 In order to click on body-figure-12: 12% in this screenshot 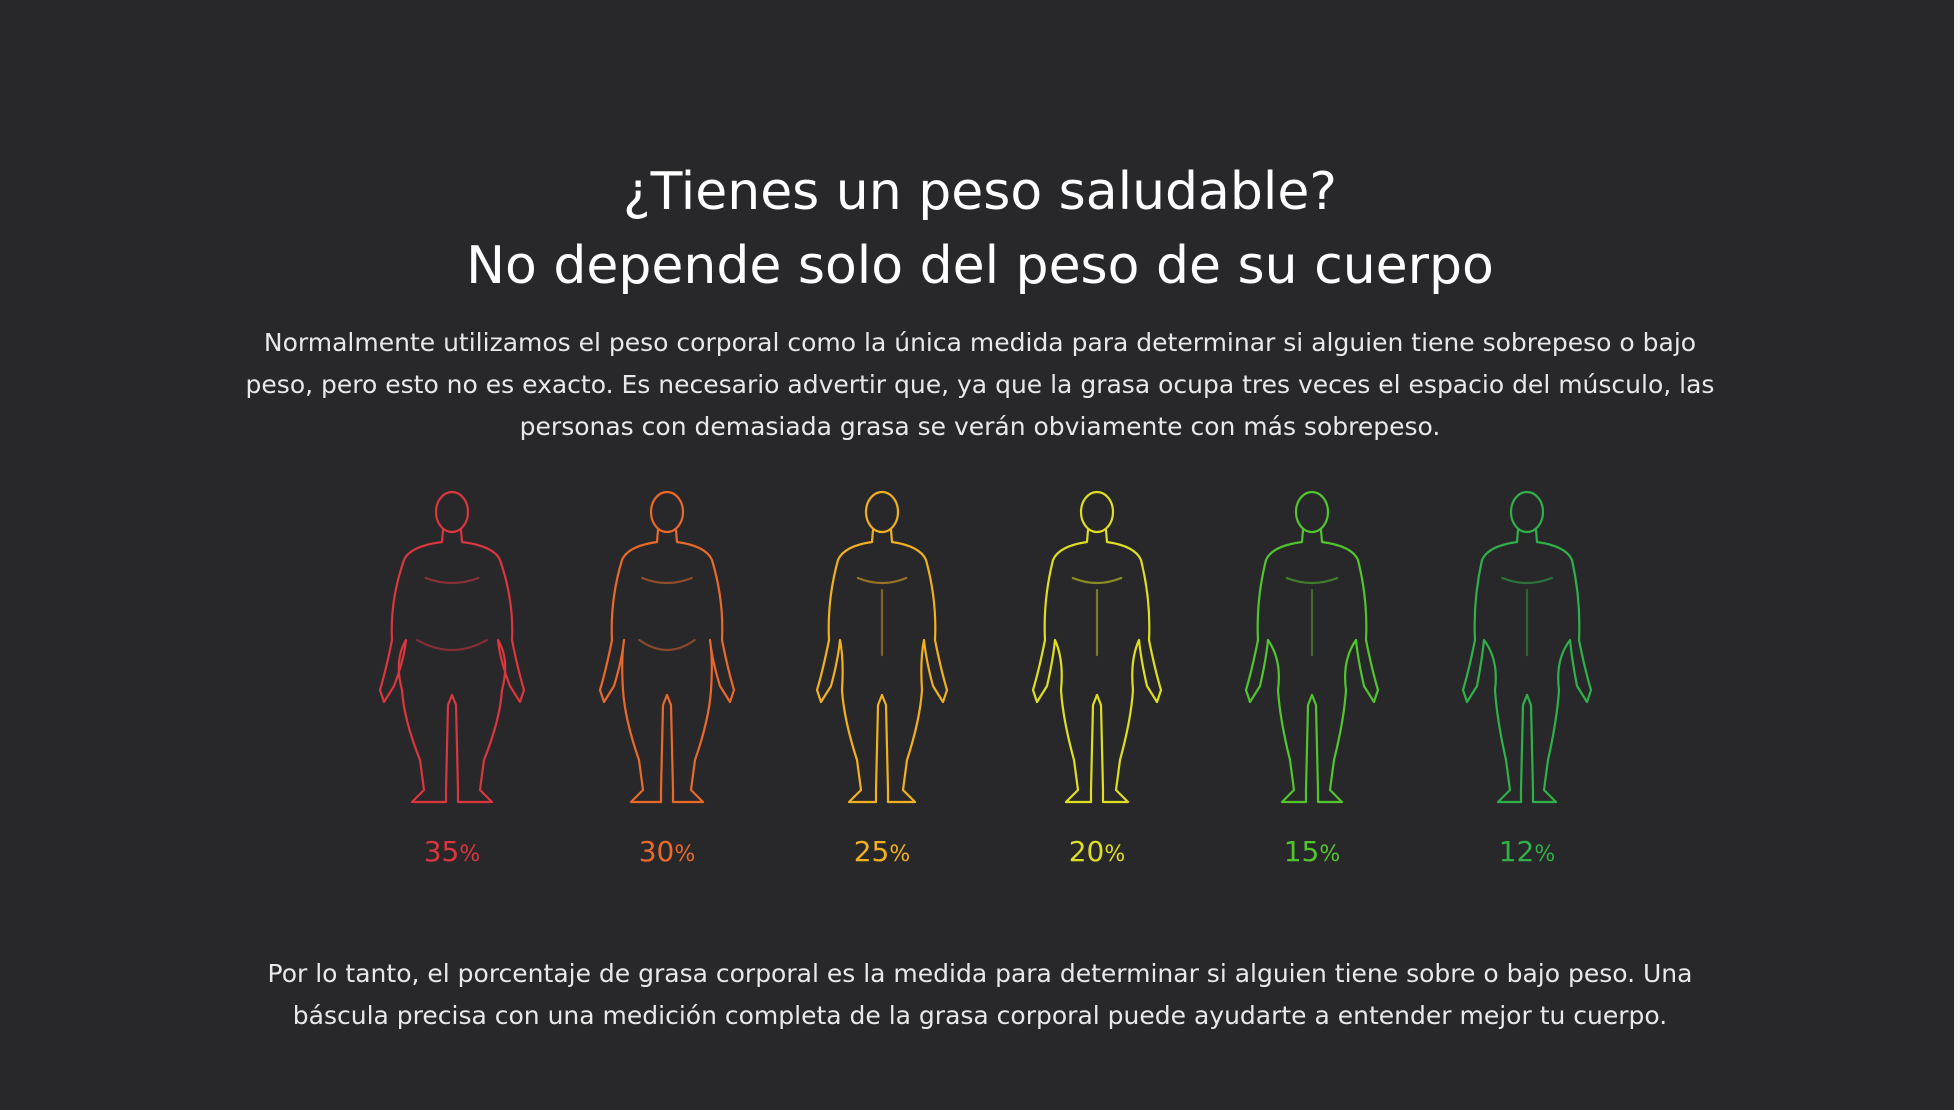, I will do `click(1527, 680)`.